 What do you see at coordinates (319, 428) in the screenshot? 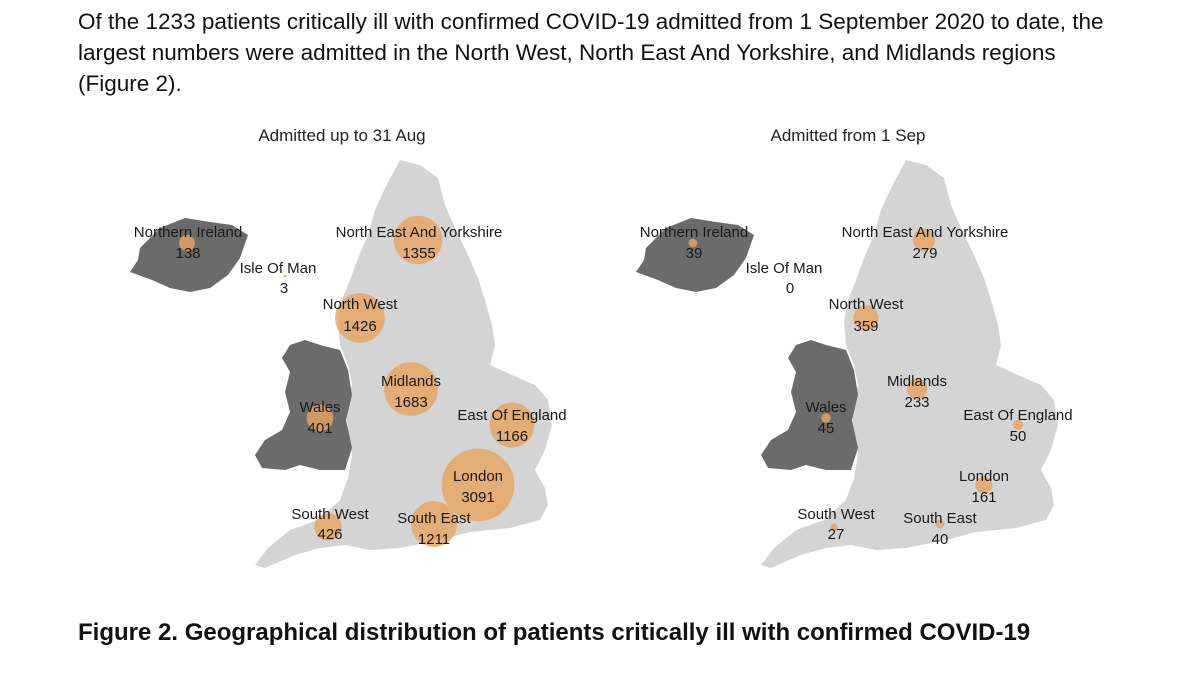
I see `region-value-wales: 401` at bounding box center [319, 428].